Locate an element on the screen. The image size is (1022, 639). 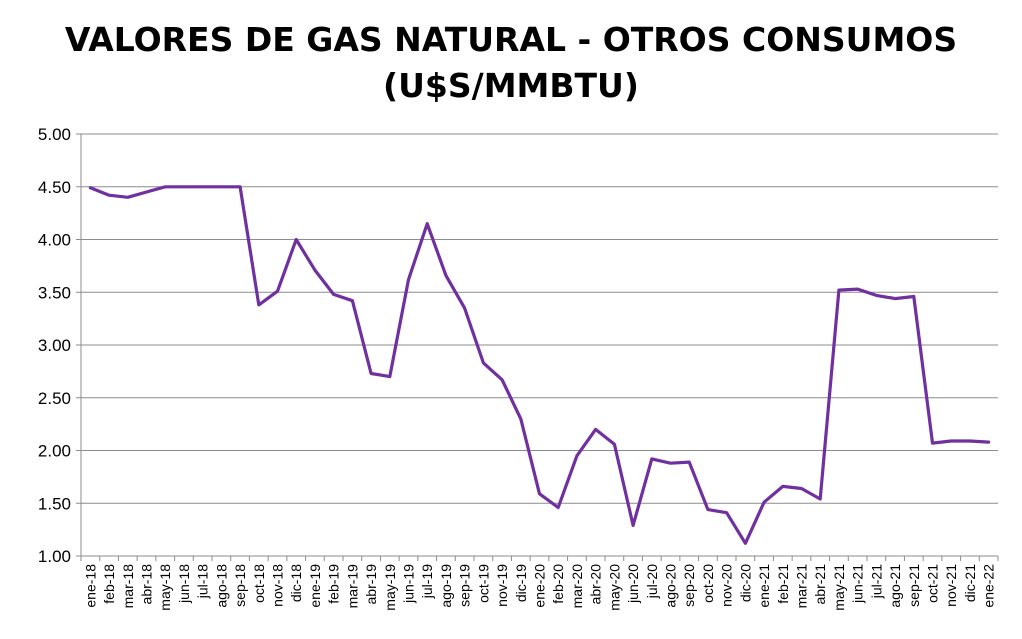
x-tick-label: dic-18 is located at coordinates (296, 583).